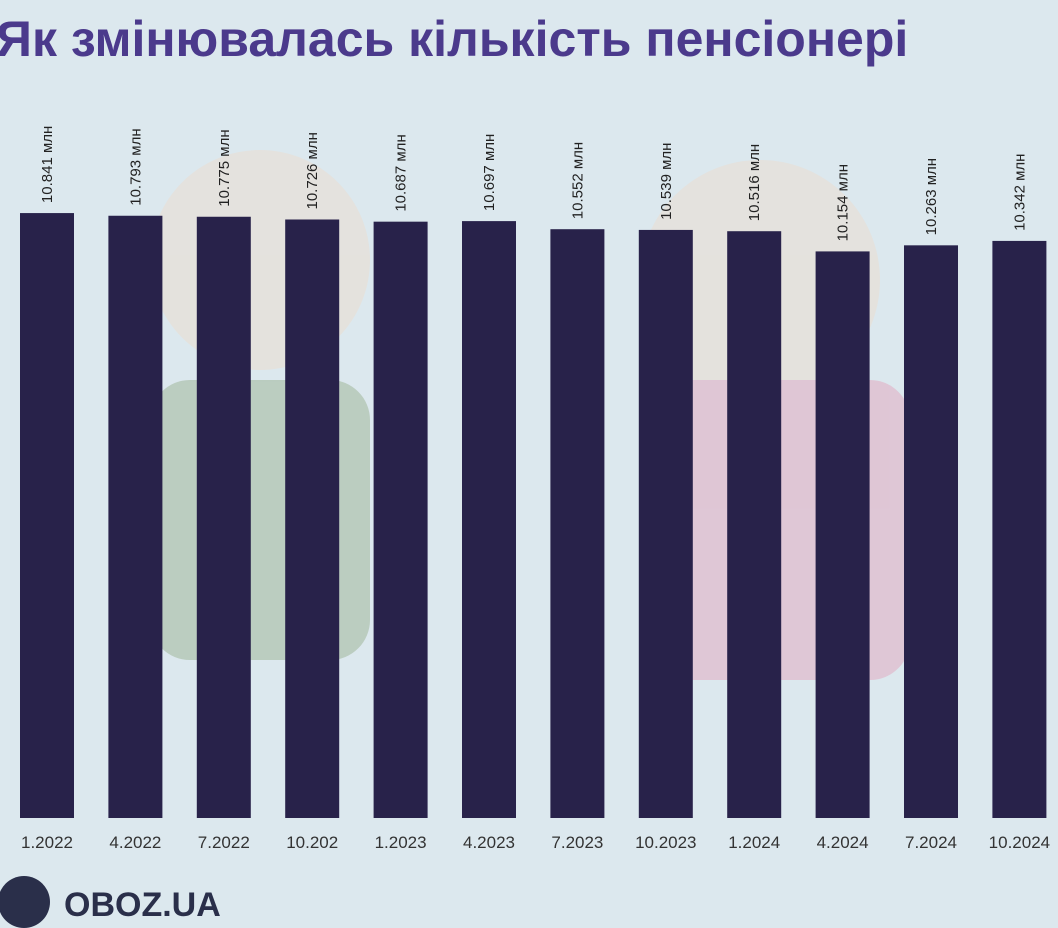 This screenshot has width=1058, height=928. I want to click on x-tick-label: 10.2024, so click(1019, 842).